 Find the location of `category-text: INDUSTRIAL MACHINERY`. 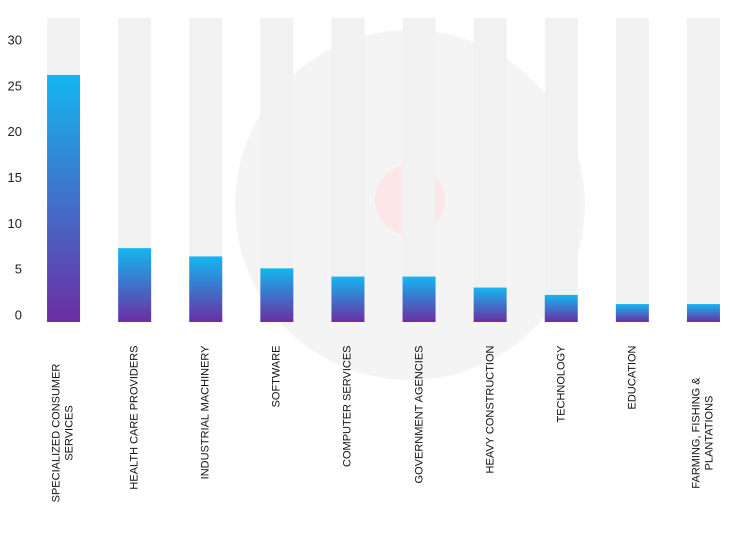

category-text: INDUSTRIAL MACHINERY is located at coordinates (205, 412).